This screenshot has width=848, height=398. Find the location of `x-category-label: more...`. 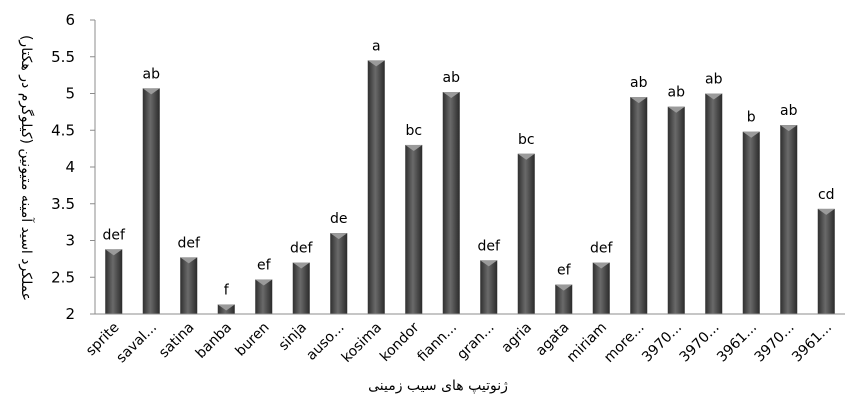

x-category-label: more... is located at coordinates (624, 343).